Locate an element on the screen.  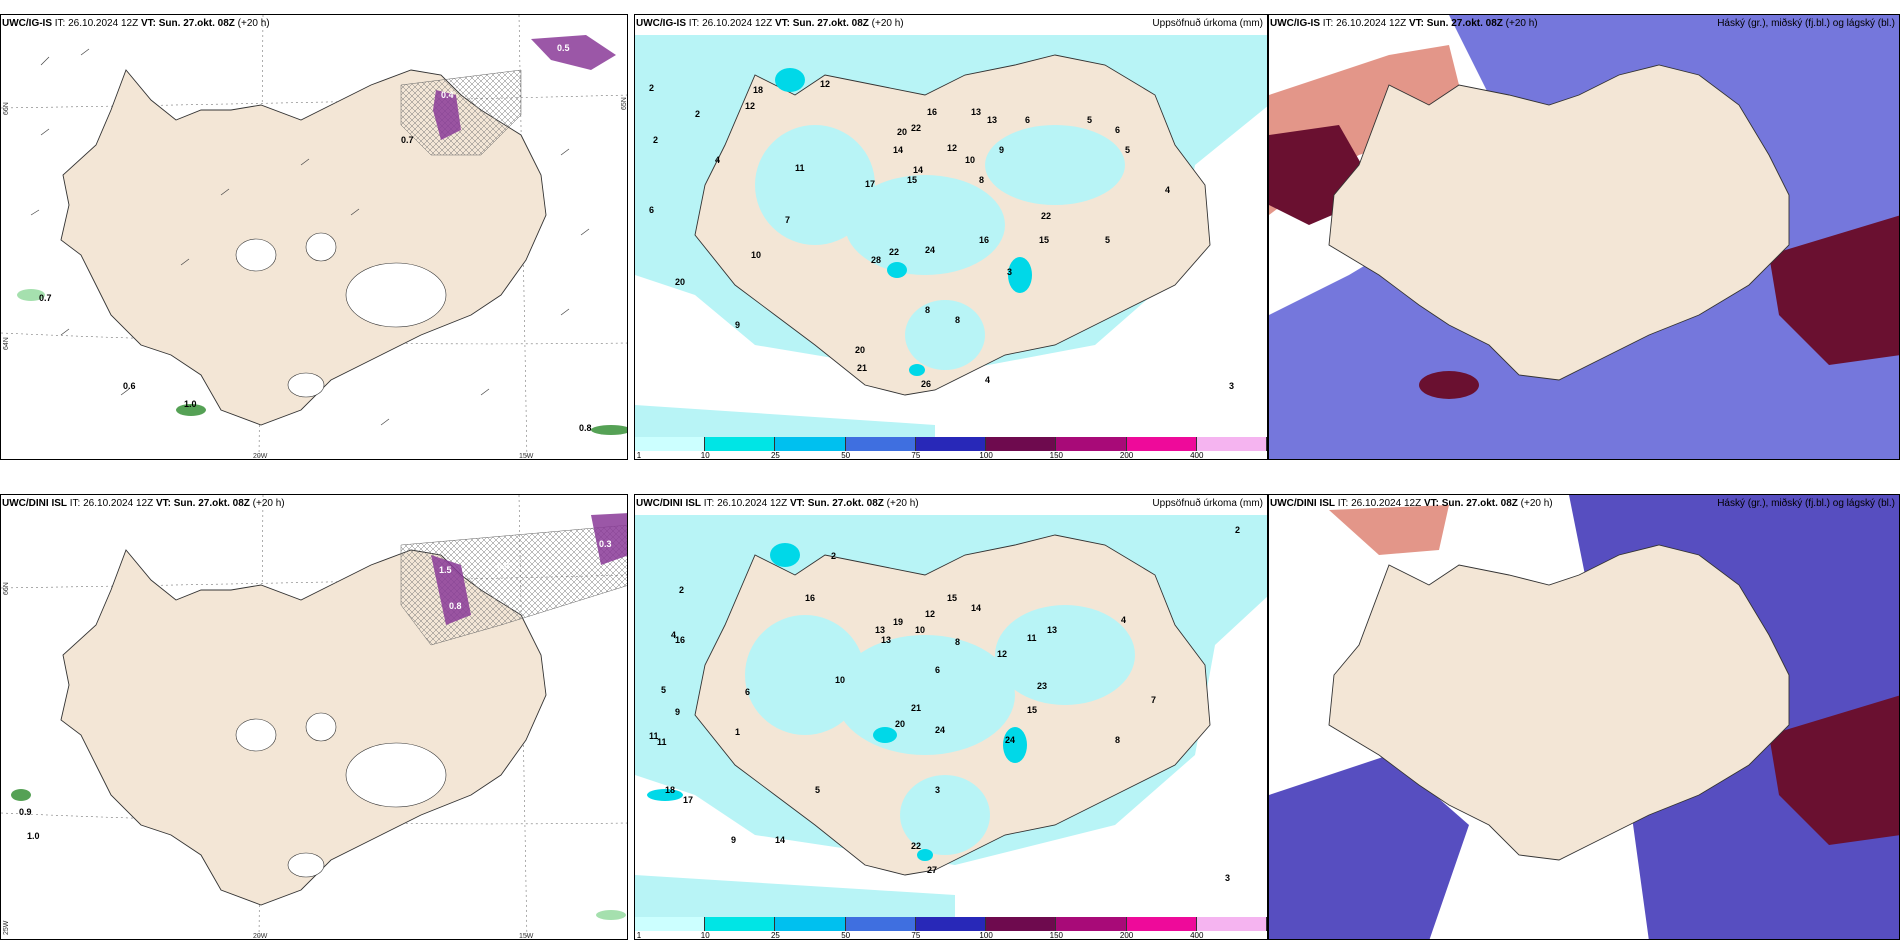
precip-legend: 1 10 25 50 75 100 150 200 400 is located at coordinates (951, 448).